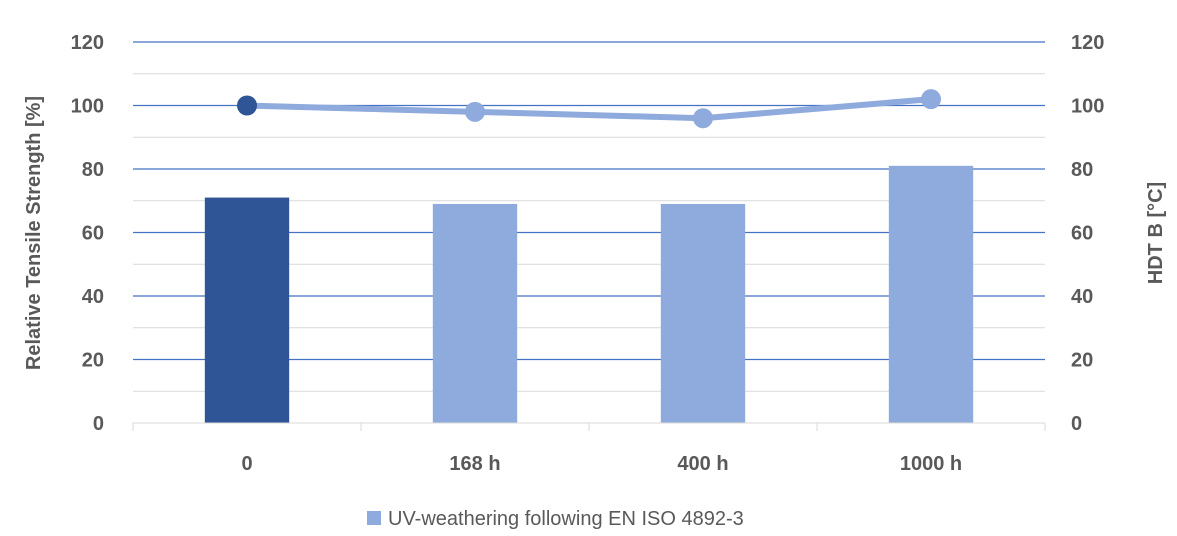  Describe the element at coordinates (931, 464) in the screenshot. I see `x-axis-tick-label: 1000 h` at that location.